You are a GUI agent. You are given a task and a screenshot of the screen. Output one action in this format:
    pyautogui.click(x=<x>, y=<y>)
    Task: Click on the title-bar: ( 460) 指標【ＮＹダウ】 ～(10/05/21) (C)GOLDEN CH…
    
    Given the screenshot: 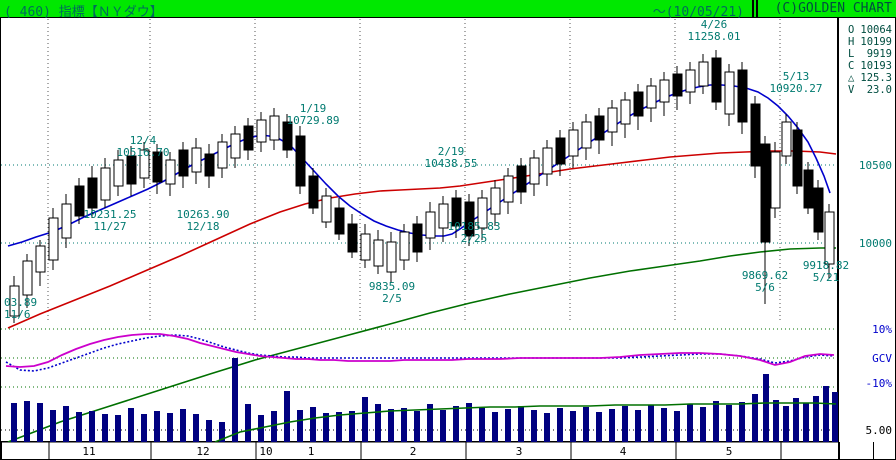 What is the action you would take?
    pyautogui.click(x=448, y=10)
    